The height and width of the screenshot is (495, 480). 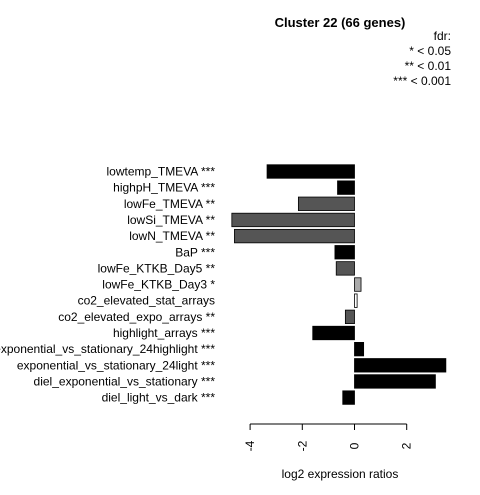 I want to click on category-label: lowSi_TMEVA **, so click(x=171, y=220).